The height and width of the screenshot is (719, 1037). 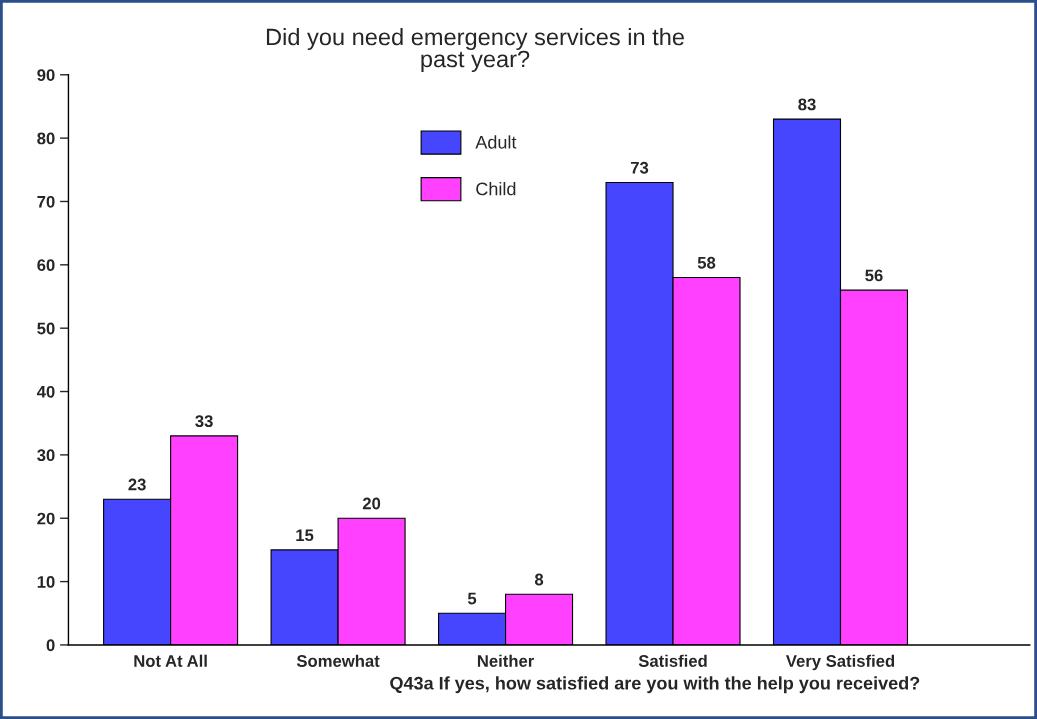 What do you see at coordinates (496, 142) in the screenshot?
I see `legend-label: Adult` at bounding box center [496, 142].